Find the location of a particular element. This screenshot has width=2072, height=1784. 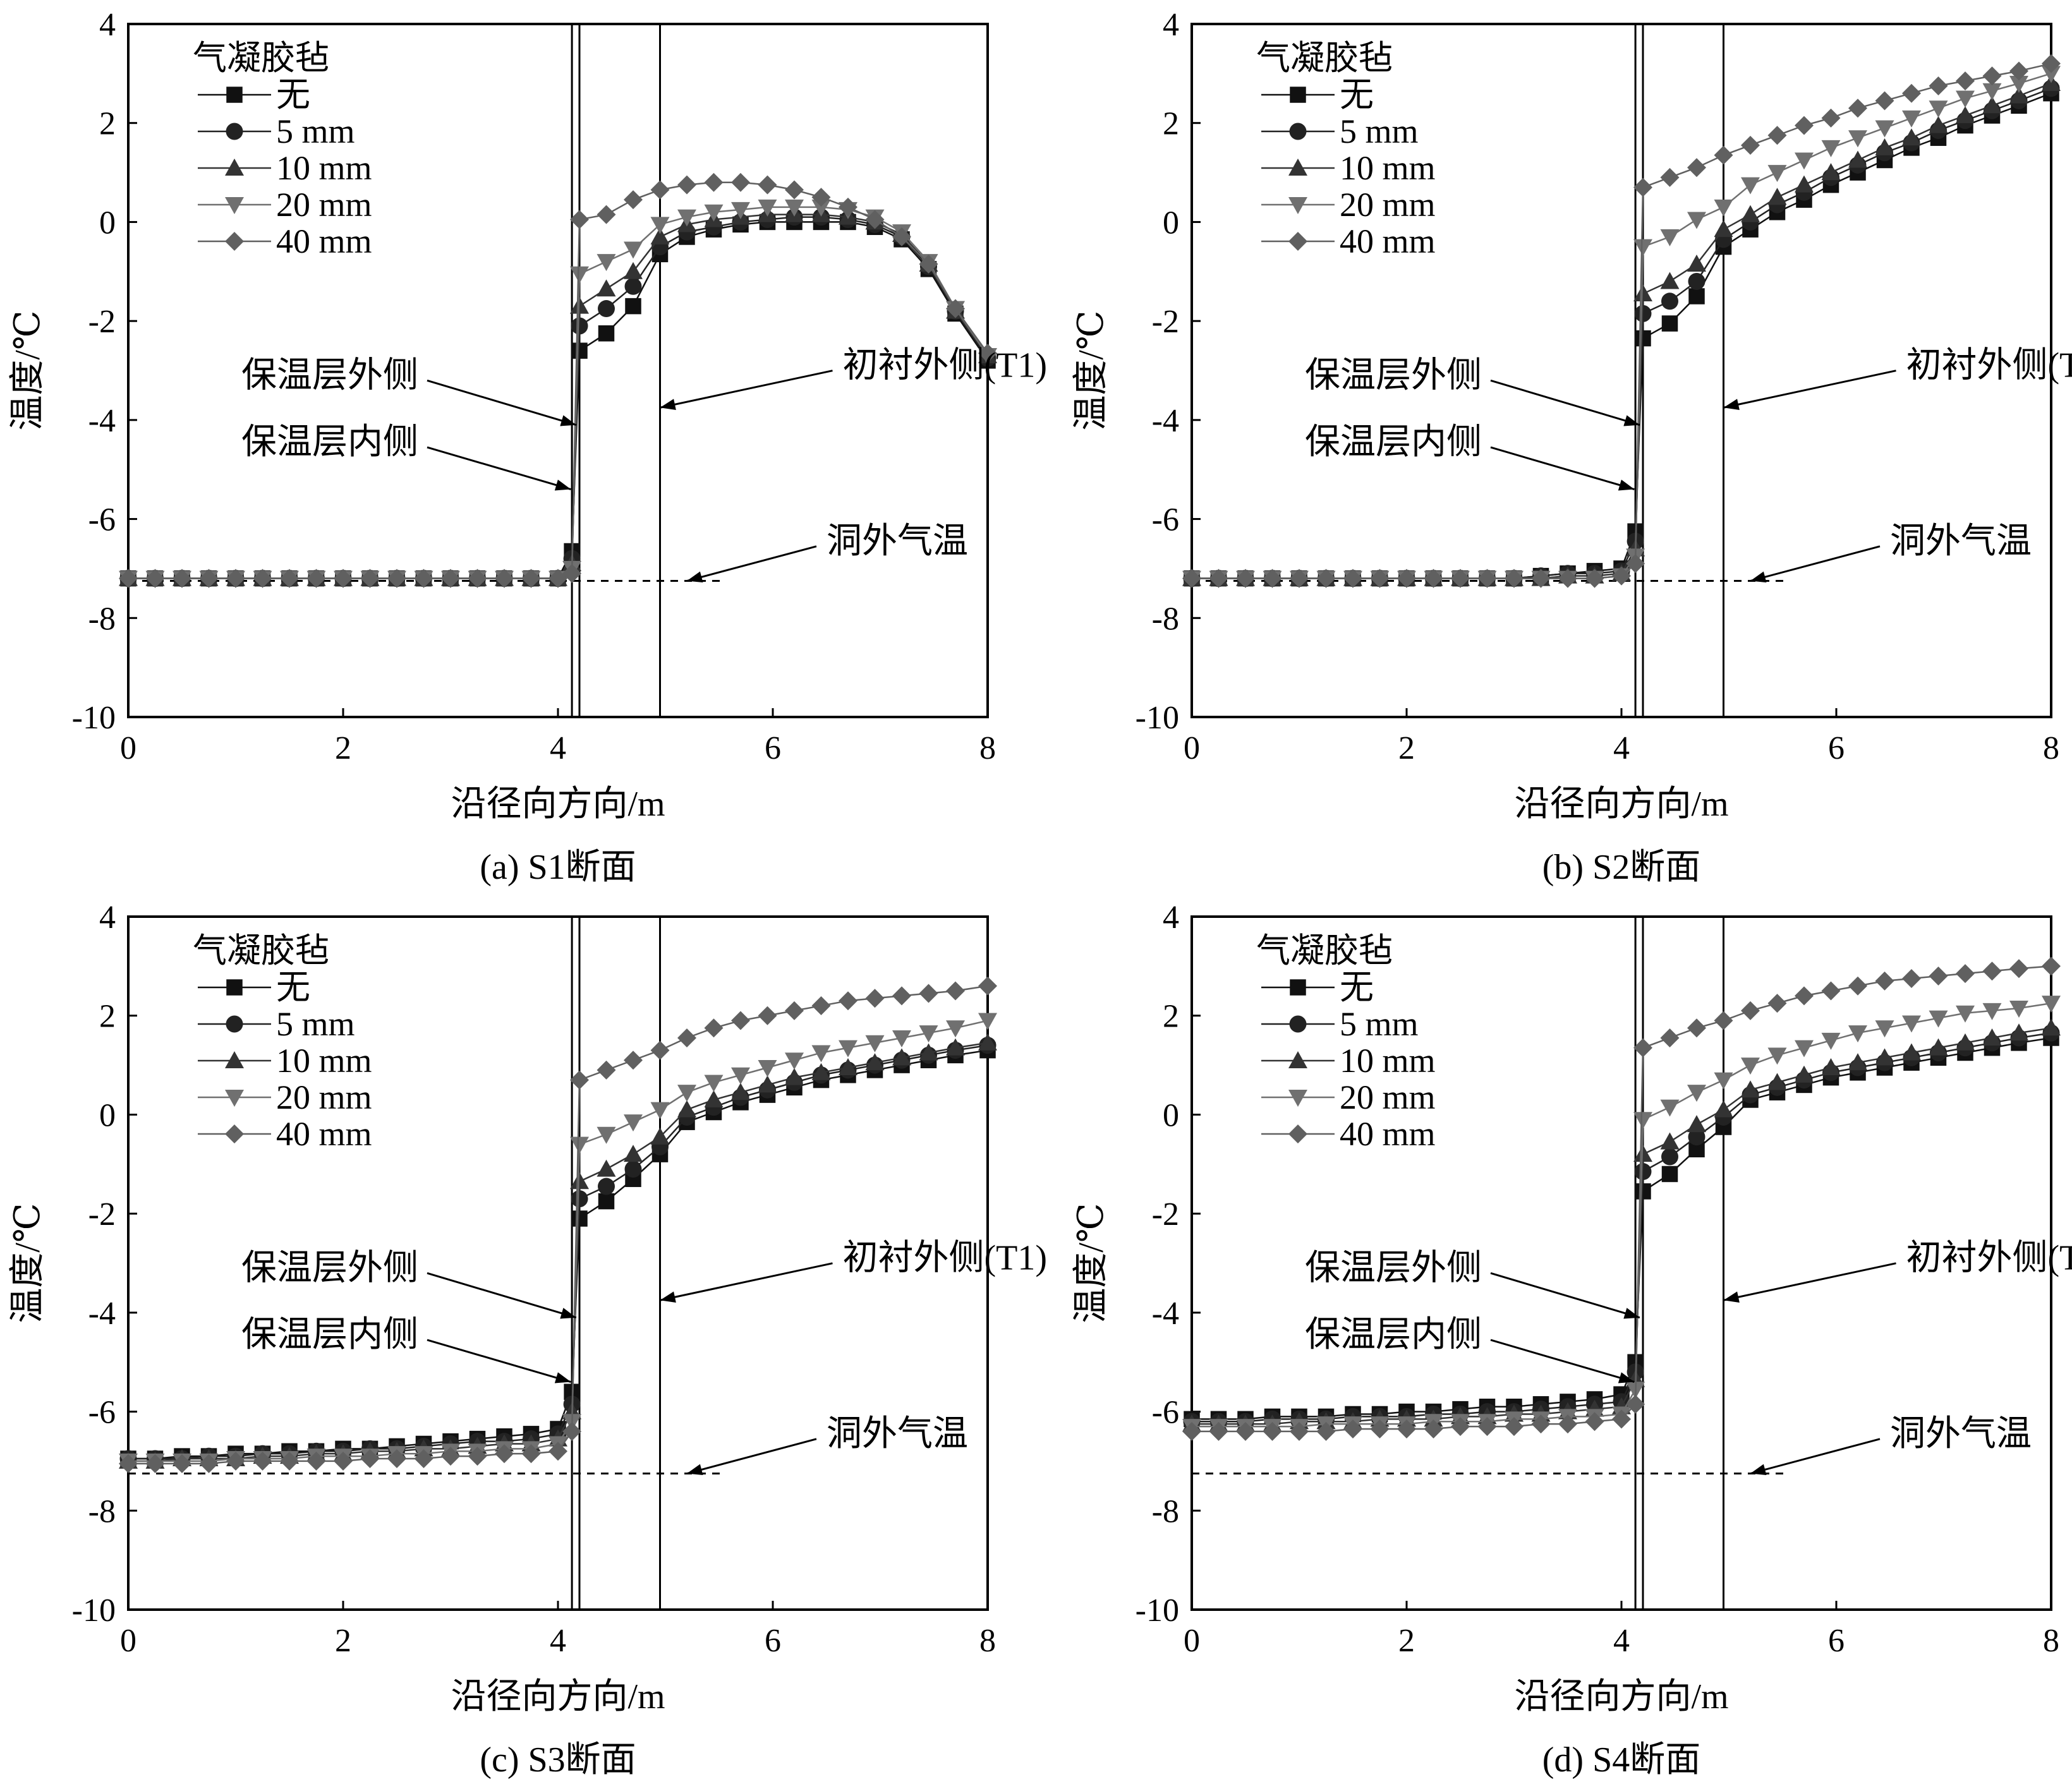

legend-label: 10 mm is located at coordinates (324, 1061).